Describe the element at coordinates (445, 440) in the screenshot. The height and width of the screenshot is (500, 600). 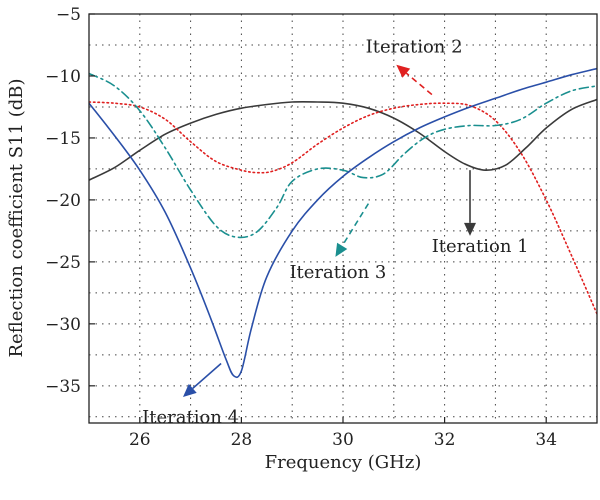
I see `x-tick-label: 32` at that location.